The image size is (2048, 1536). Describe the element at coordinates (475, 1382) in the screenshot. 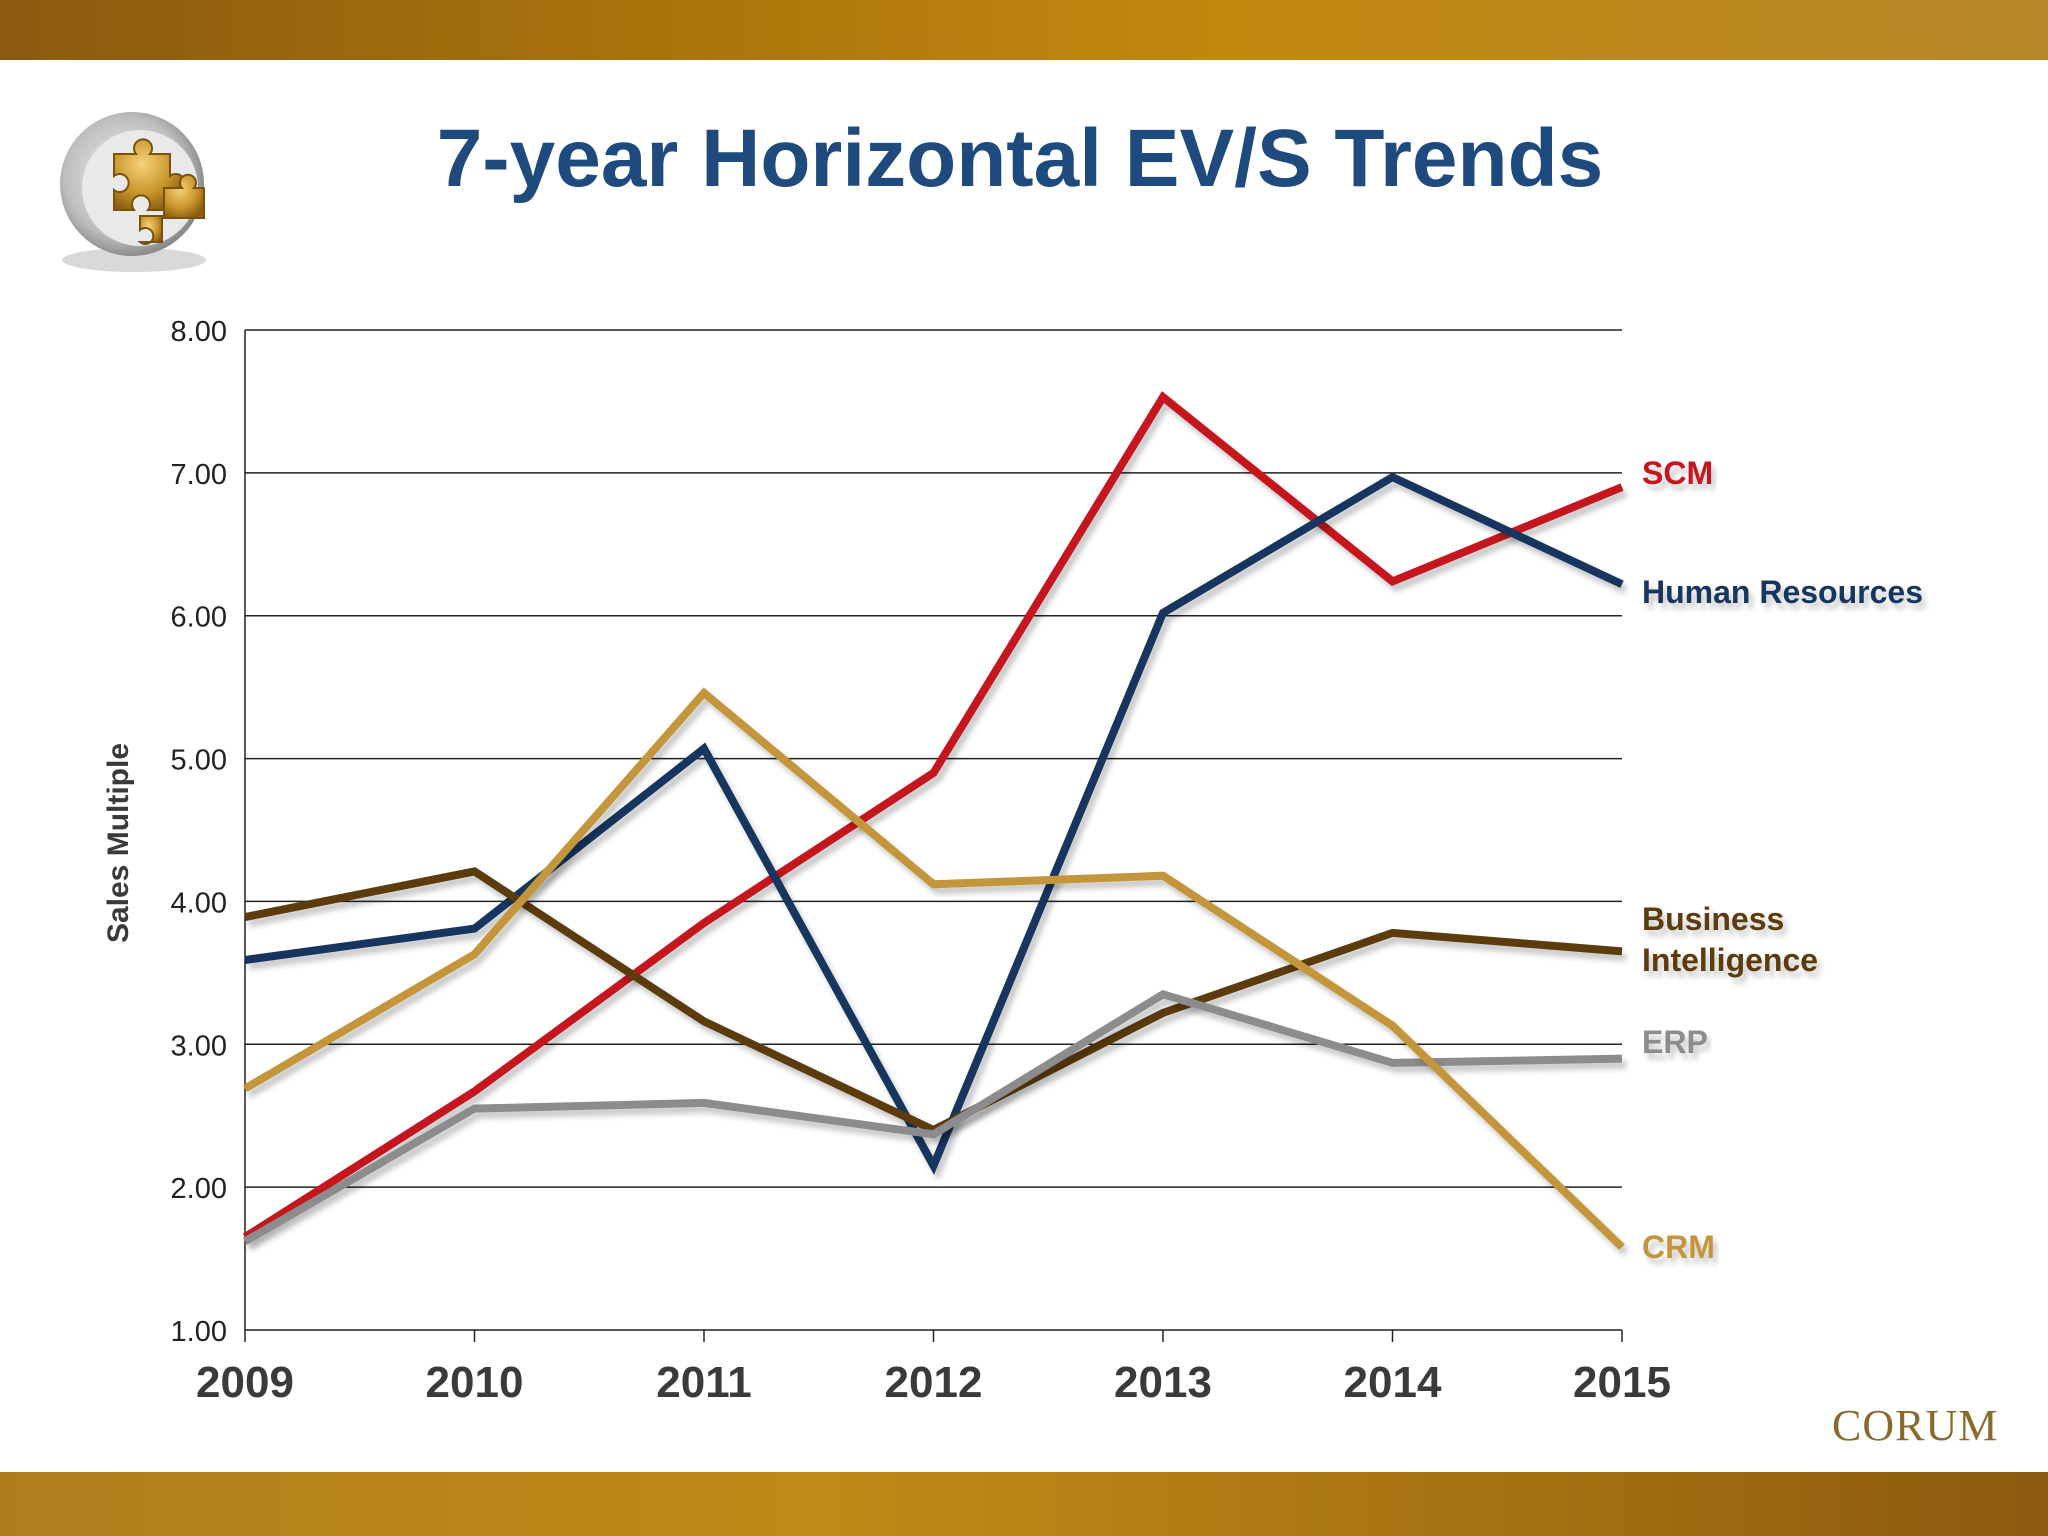

I see `x-tick-label: 2010` at that location.